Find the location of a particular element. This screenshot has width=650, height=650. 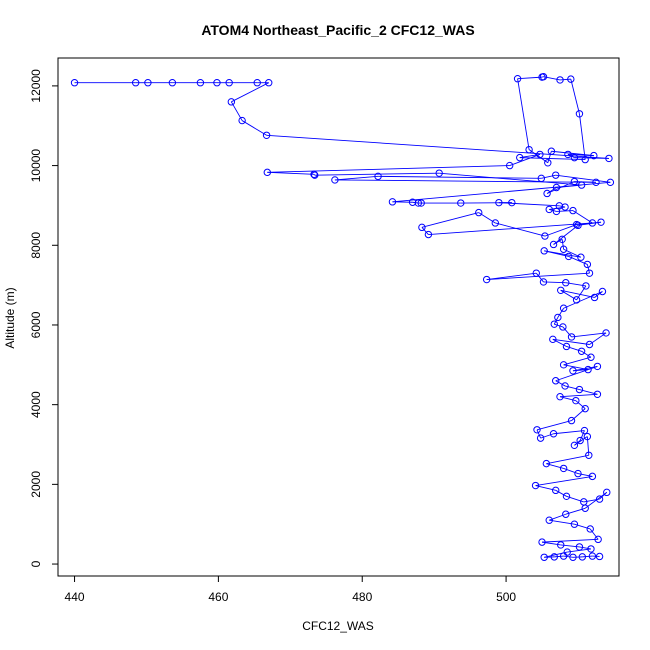

y-axis: 0 2000 4000 6000 8000 10000 12000 is located at coordinates (44, 318).